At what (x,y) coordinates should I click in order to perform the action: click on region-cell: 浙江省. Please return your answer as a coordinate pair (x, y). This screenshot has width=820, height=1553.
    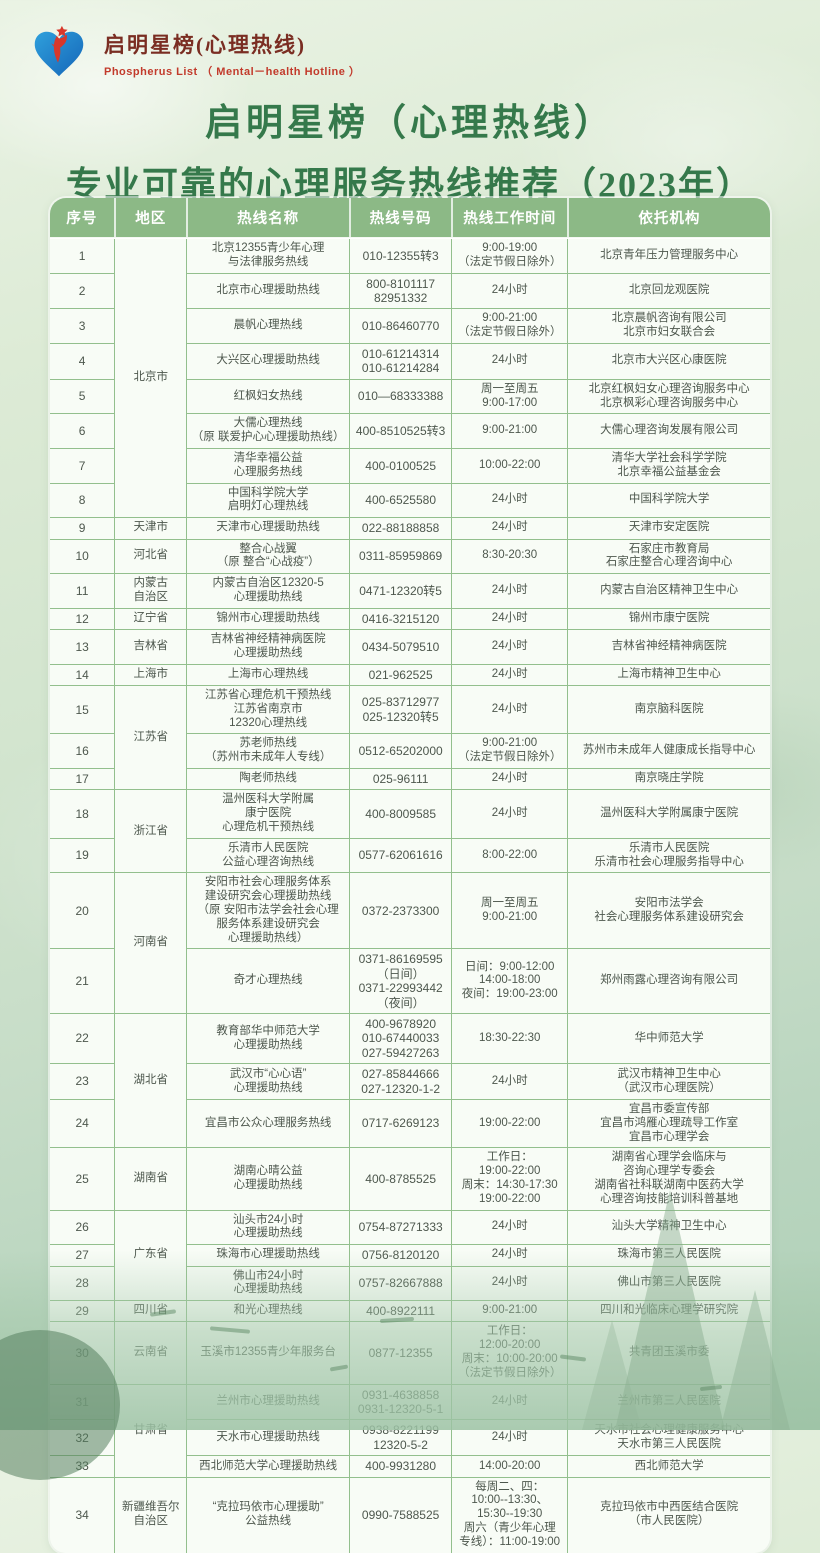
    Looking at the image, I should click on (151, 831).